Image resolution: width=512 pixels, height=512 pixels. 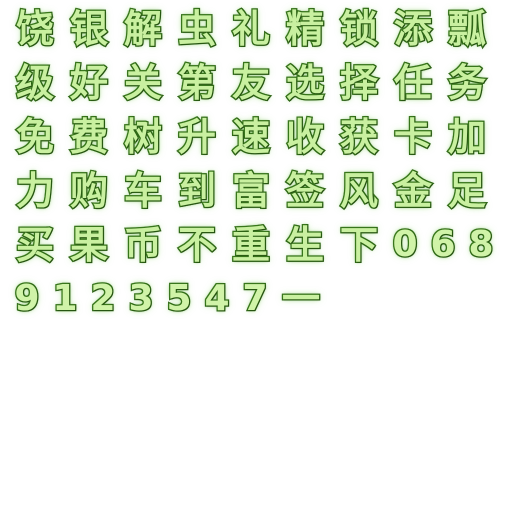 What do you see at coordinates (197, 191) in the screenshot?
I see `glyph-dao: 到` at bounding box center [197, 191].